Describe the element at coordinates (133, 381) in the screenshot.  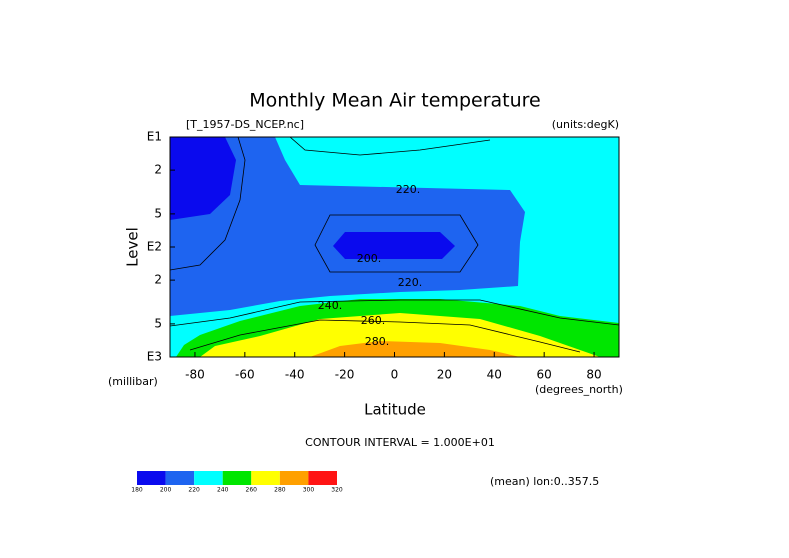
I see `y-units: (millibar)` at that location.